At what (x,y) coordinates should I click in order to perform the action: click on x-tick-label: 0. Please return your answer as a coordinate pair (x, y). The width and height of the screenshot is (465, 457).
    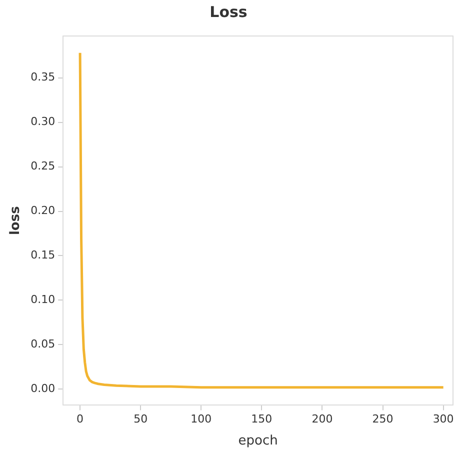
    Looking at the image, I should click on (80, 419).